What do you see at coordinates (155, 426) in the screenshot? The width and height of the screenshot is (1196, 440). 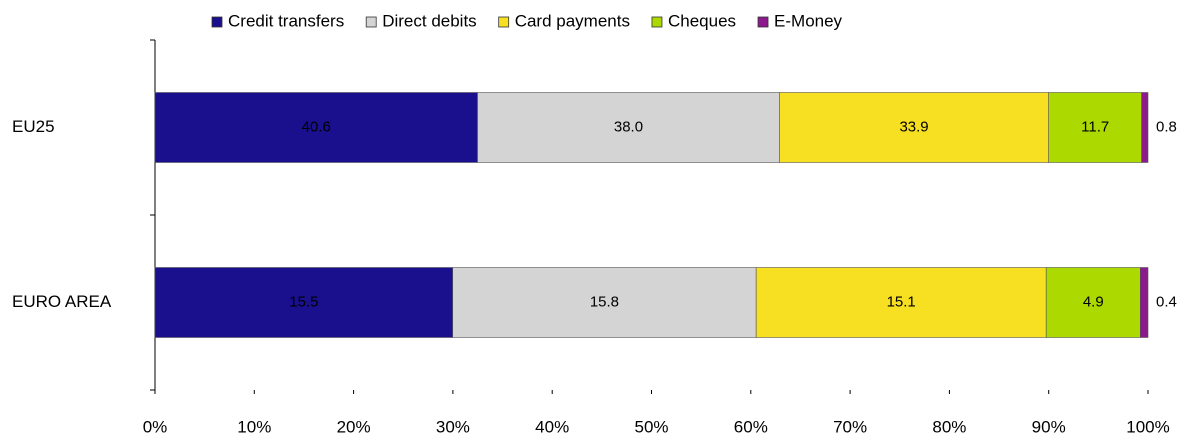 I see `x-tick-label: 0%` at bounding box center [155, 426].